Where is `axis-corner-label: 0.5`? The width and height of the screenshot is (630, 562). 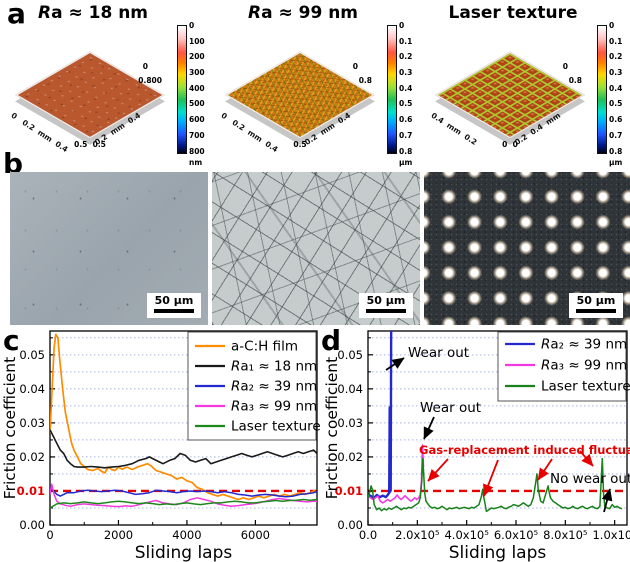
axis-corner-label: 0.5 is located at coordinates (300, 144).